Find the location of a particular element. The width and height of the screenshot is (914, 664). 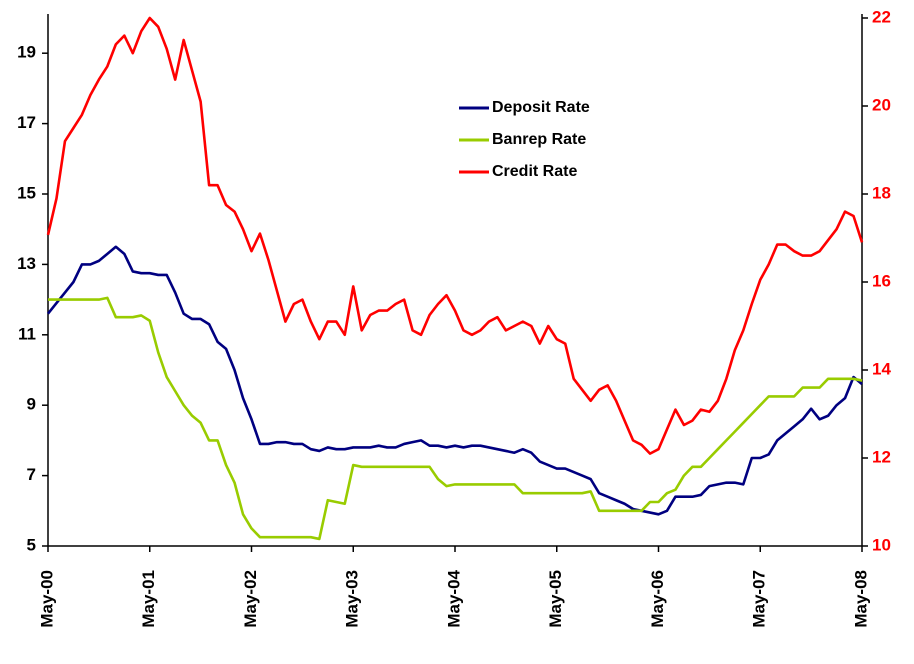

y-tick-label: 13 is located at coordinates (26, 263).